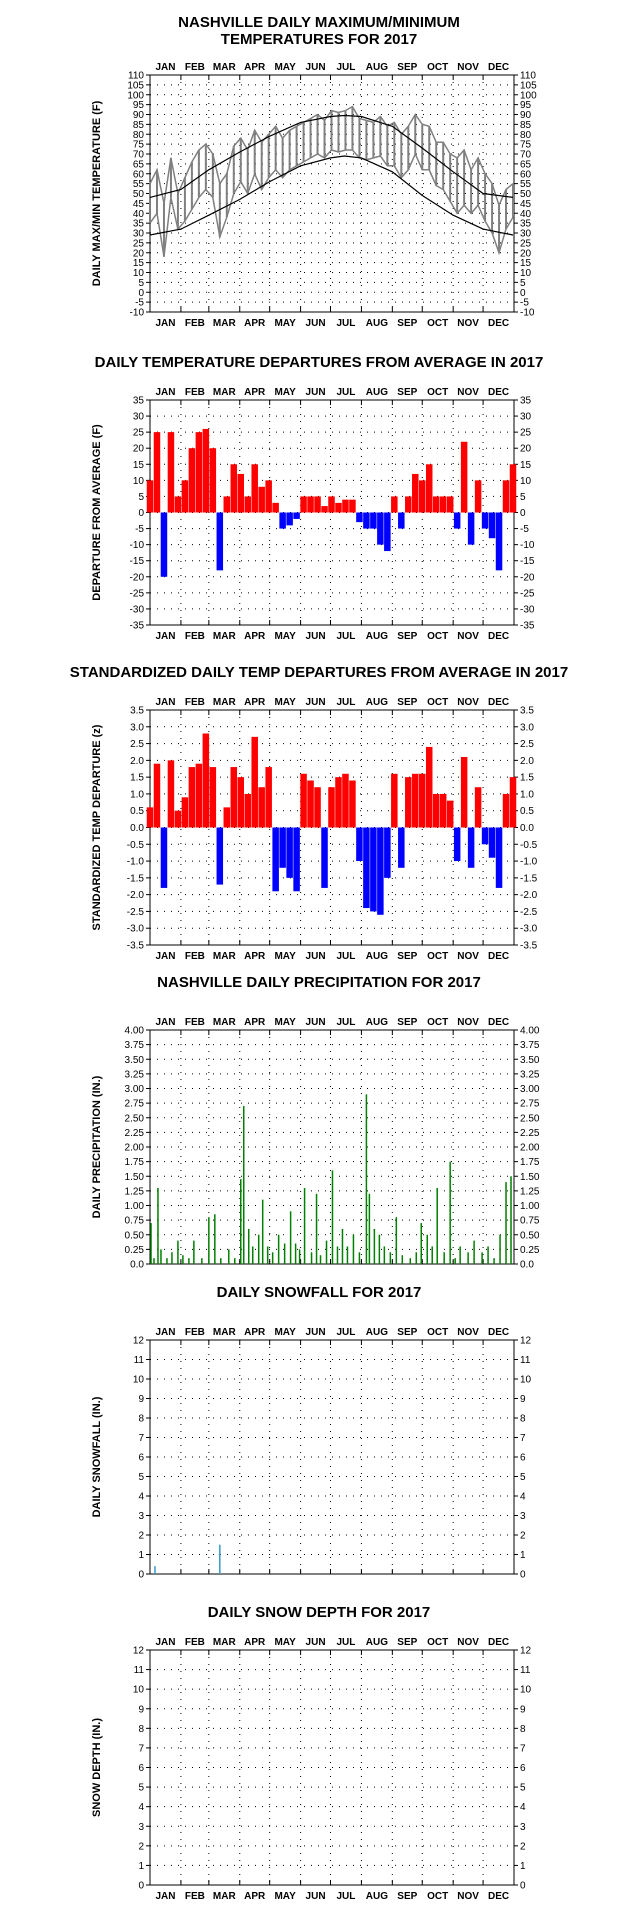 This screenshot has width=638, height=1916. What do you see at coordinates (527, 577) in the screenshot?
I see `y-tick-label-right: -20` at bounding box center [527, 577].